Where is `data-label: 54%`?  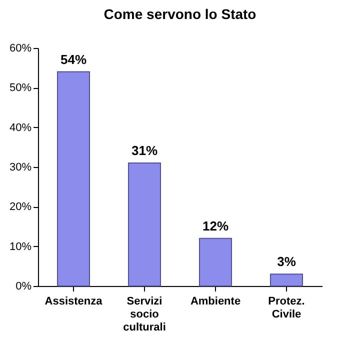
data-label: 54% is located at coordinates (73, 59).